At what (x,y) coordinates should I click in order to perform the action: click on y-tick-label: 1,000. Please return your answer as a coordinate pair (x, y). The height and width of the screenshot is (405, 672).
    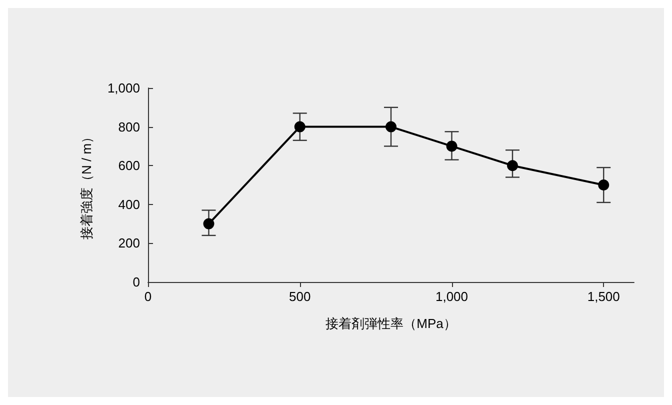
    Looking at the image, I should click on (123, 88).